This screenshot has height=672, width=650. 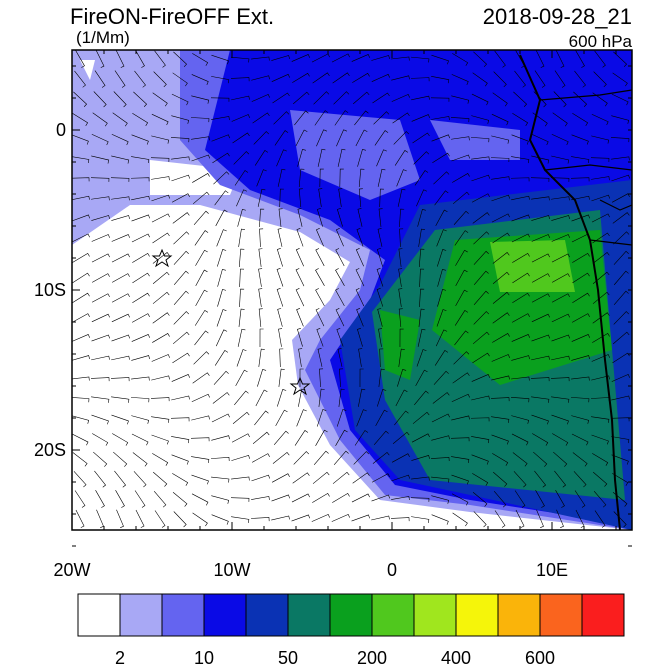 What do you see at coordinates (103, 37) in the screenshot?
I see `units: (1/Mm)` at bounding box center [103, 37].